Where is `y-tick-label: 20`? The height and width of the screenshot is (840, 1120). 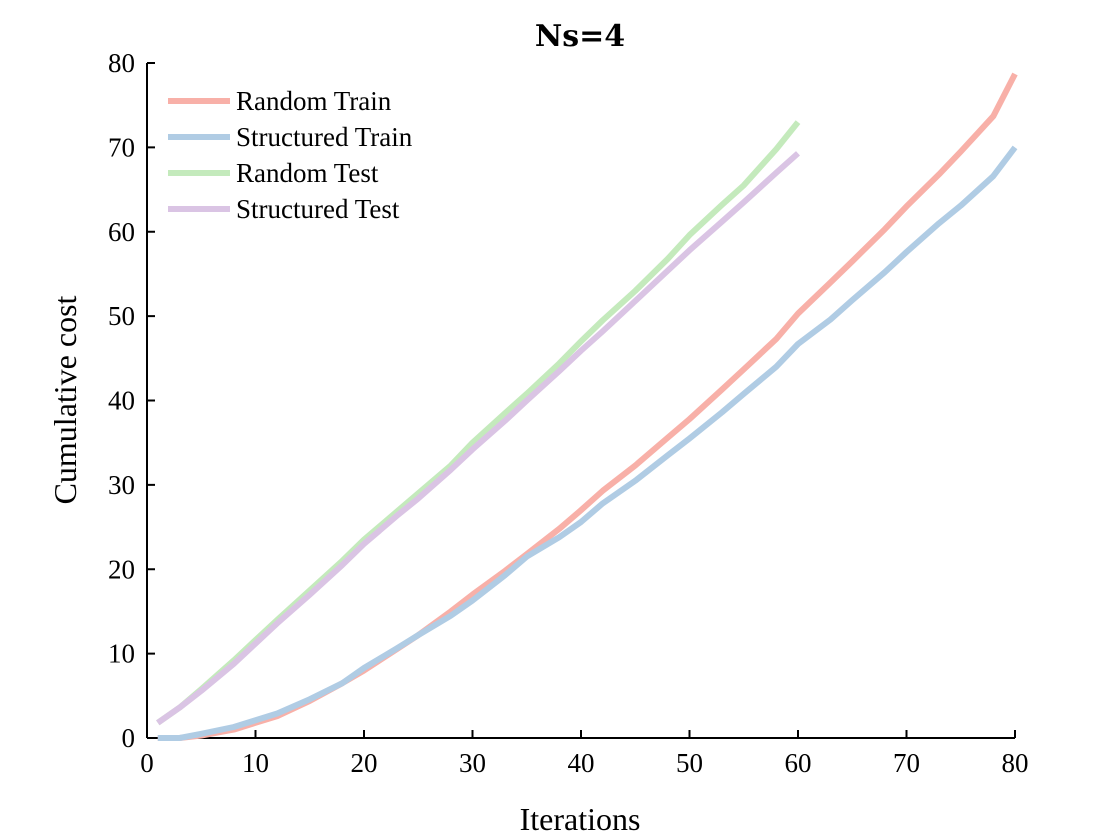
y-tick-label: 20 is located at coordinates (121, 569).